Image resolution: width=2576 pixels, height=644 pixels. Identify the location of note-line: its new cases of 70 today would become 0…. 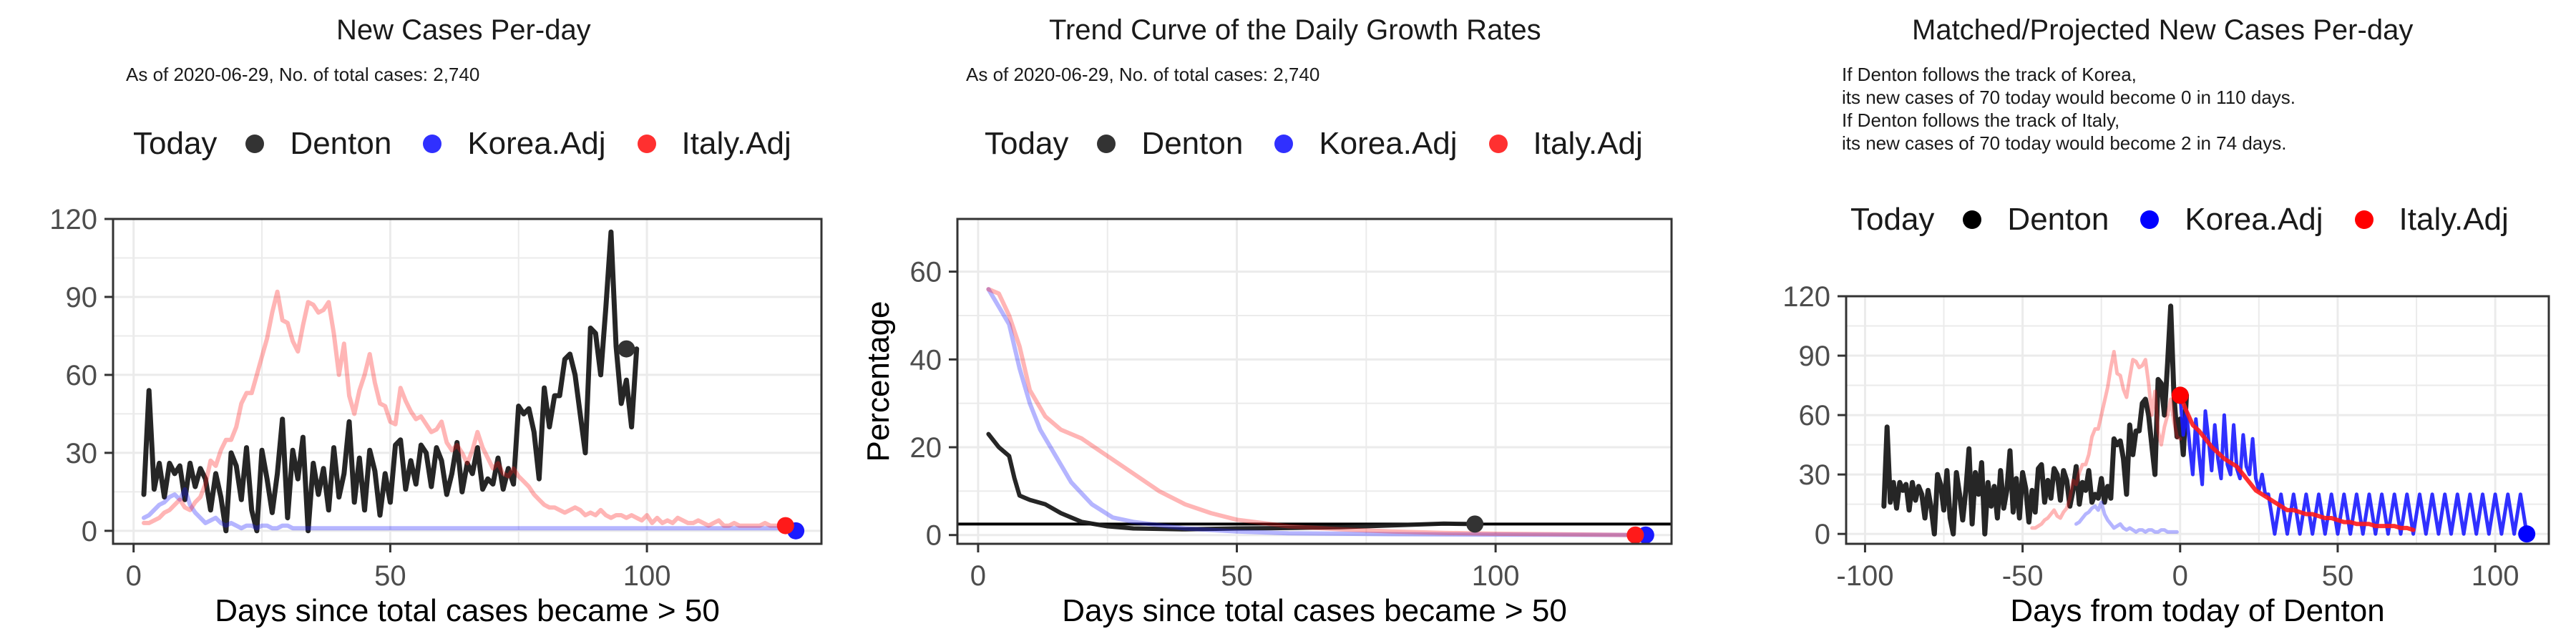
(2069, 97).